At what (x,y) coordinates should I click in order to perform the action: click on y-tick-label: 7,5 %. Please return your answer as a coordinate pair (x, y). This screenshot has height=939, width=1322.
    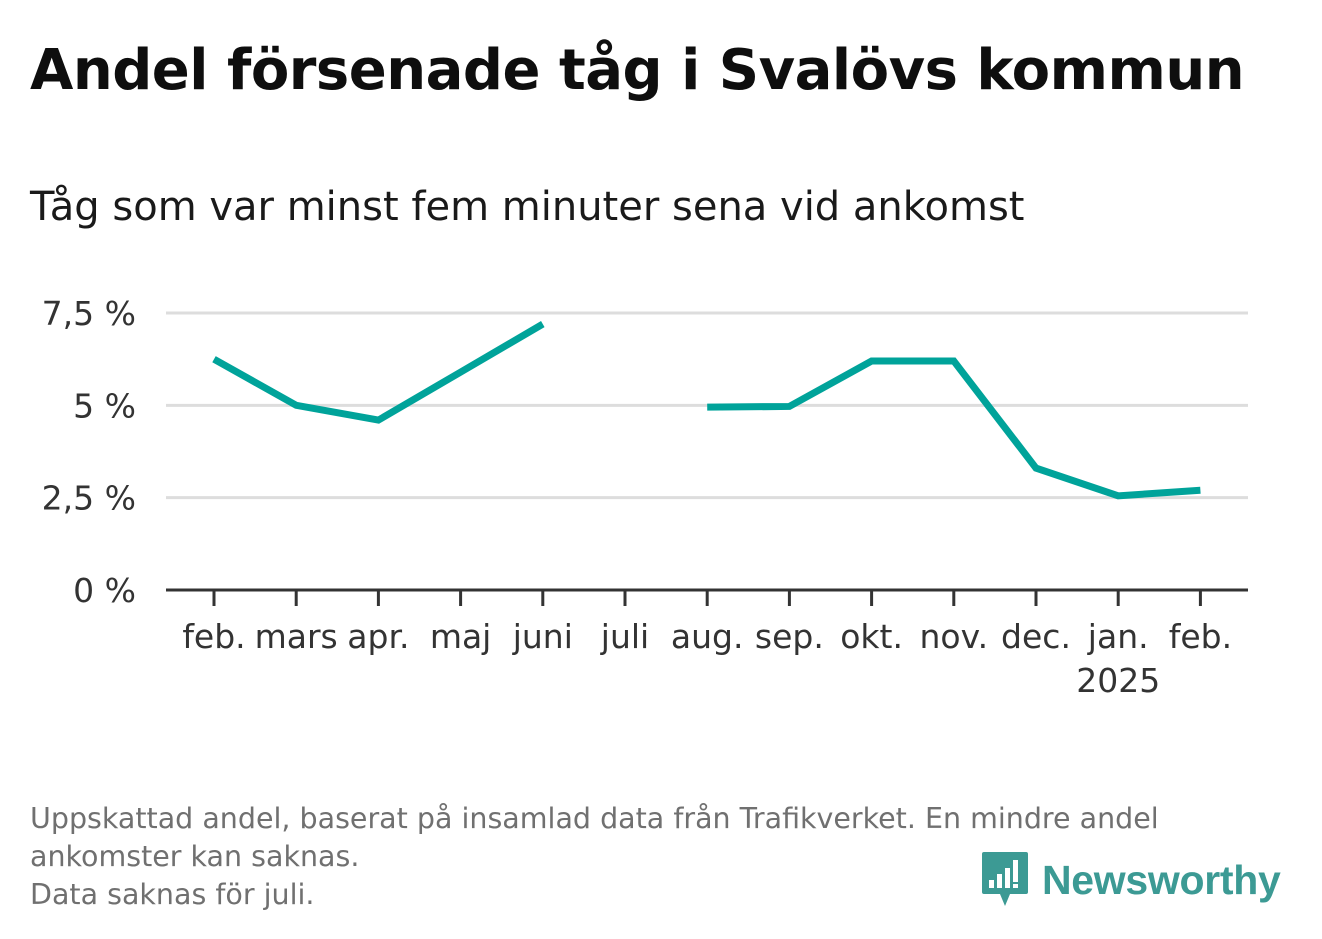
    Looking at the image, I should click on (89, 313).